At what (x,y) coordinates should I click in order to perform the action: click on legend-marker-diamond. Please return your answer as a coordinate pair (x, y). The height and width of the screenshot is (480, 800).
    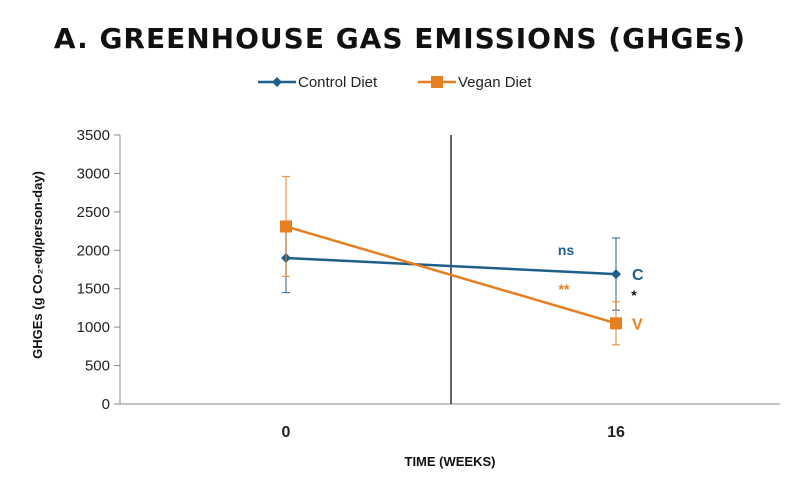
    Looking at the image, I should click on (277, 82).